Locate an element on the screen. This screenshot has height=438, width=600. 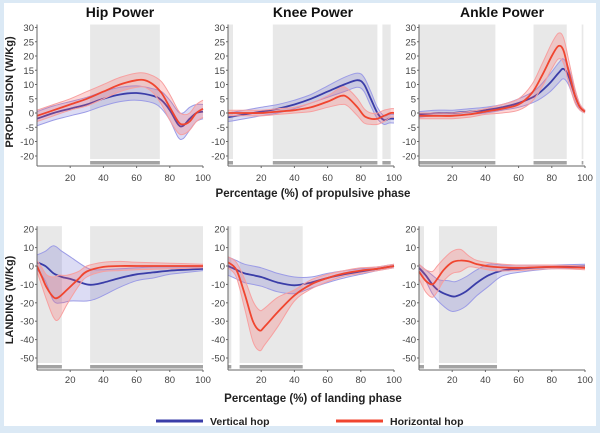
xlabel-propulsive: Percentage (%) of propulsive phase is located at coordinates (313, 194).